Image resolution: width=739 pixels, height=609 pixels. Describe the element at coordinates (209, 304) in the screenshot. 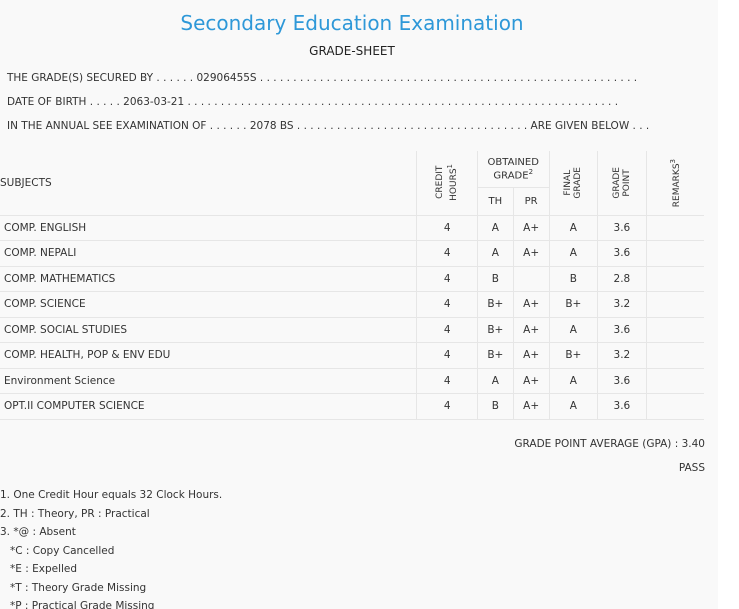

I see `subject-name: COMP. SCIENCE` at that location.